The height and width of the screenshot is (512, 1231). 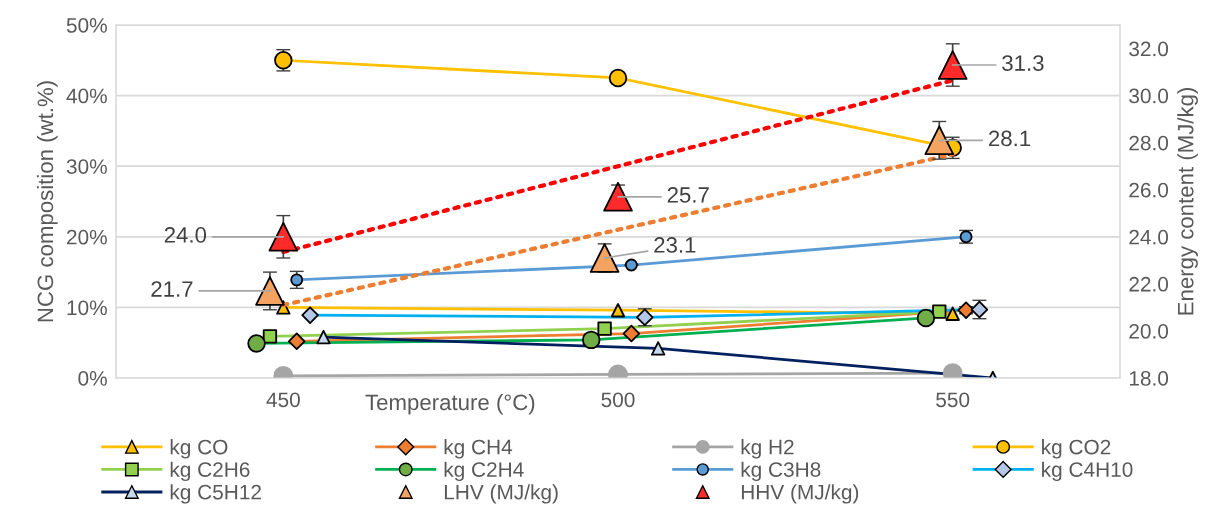 What do you see at coordinates (87, 237) in the screenshot?
I see `y-tick-label: 20%` at bounding box center [87, 237].